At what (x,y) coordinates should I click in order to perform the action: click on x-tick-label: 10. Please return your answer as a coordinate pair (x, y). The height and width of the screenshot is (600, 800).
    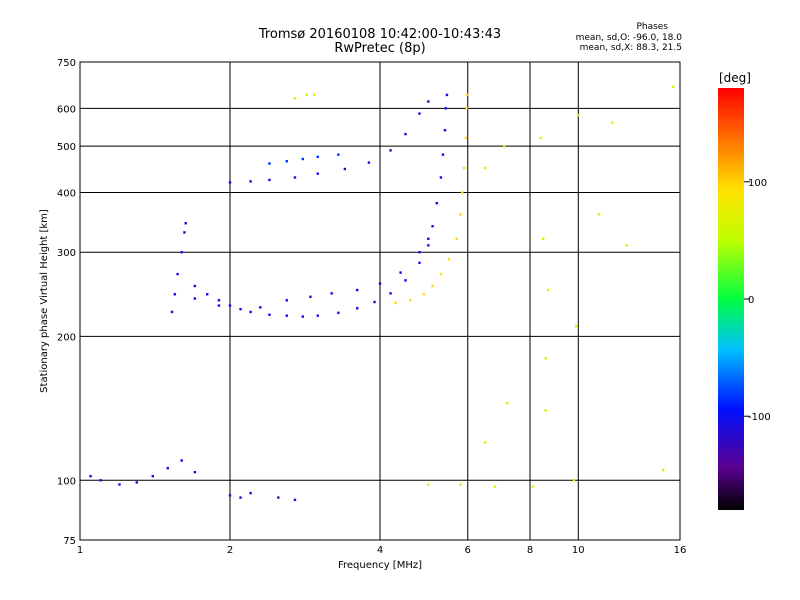
    Looking at the image, I should click on (578, 550).